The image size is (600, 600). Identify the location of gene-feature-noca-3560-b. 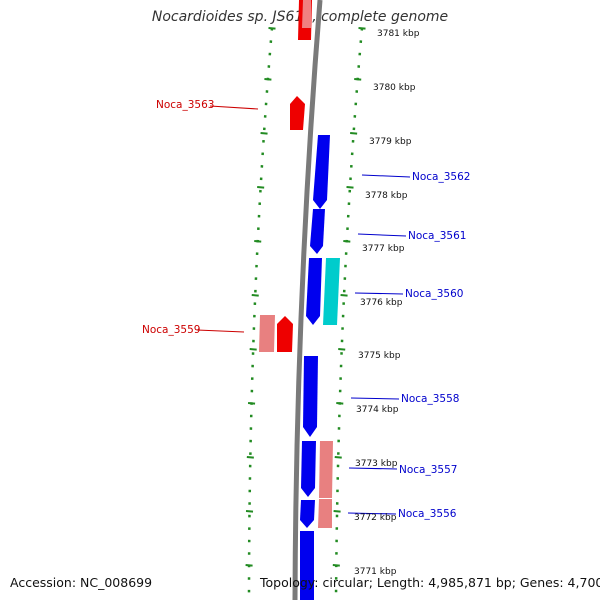
(331, 291).